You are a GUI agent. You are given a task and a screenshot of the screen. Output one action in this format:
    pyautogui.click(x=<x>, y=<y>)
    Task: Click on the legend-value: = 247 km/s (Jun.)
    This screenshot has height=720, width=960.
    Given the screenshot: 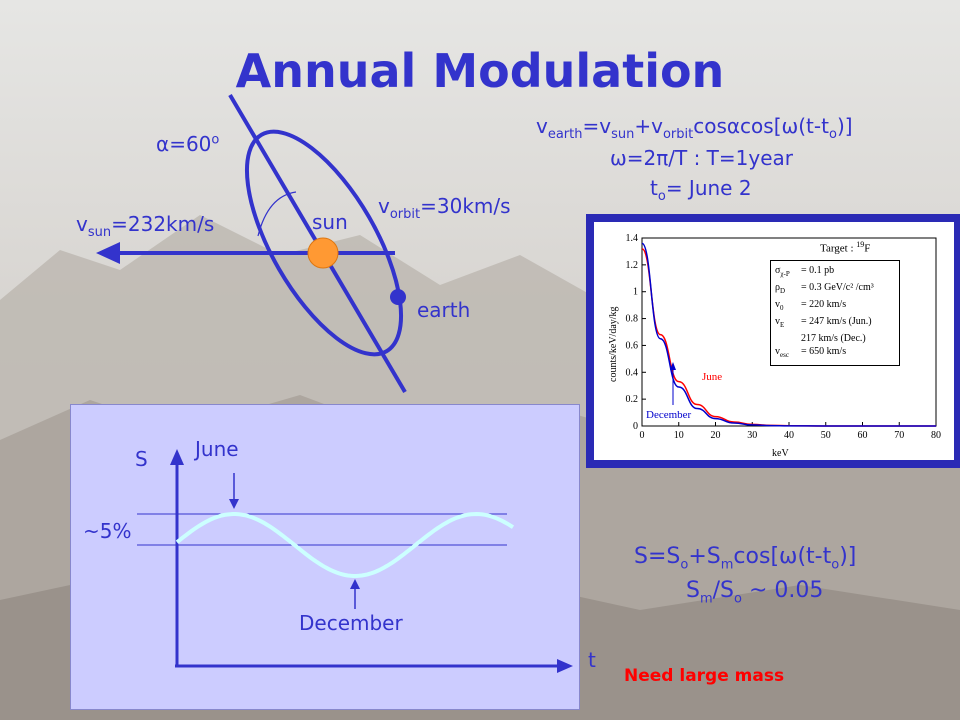 What is the action you would take?
    pyautogui.click(x=836, y=321)
    